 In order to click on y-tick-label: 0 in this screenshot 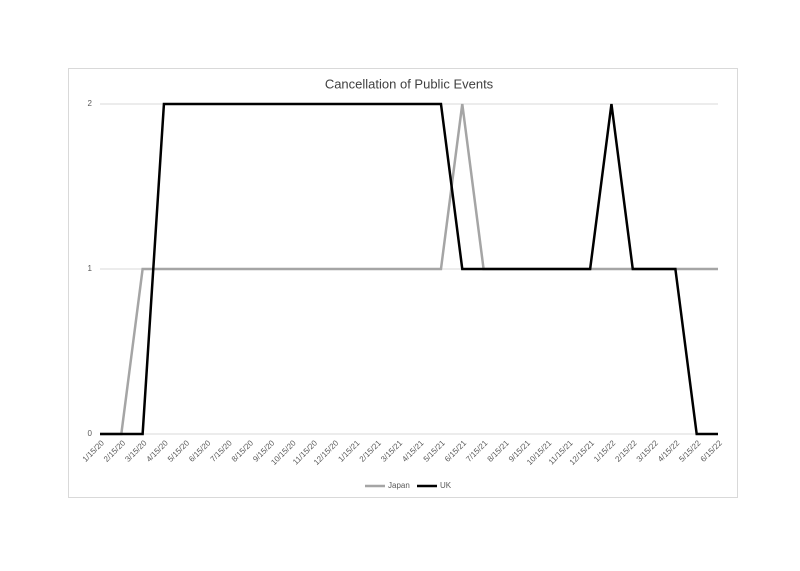, I will do `click(90, 433)`.